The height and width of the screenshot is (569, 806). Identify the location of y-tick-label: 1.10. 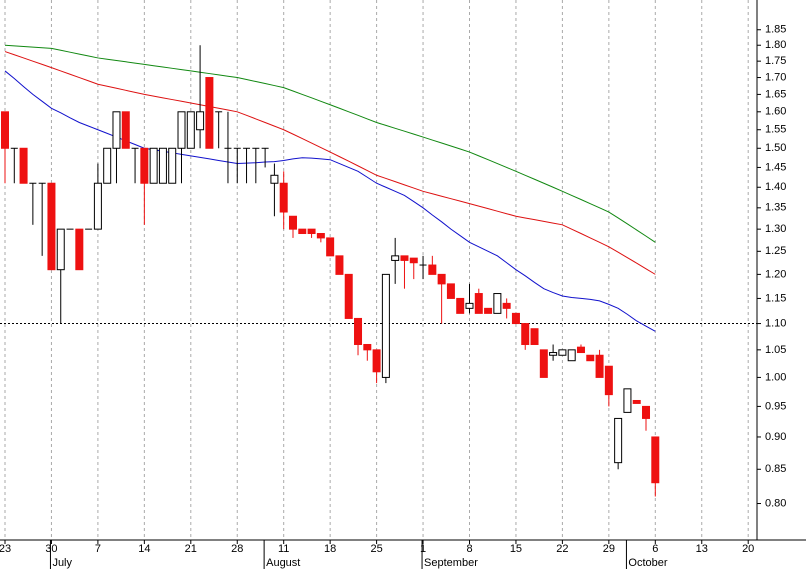
(775, 323).